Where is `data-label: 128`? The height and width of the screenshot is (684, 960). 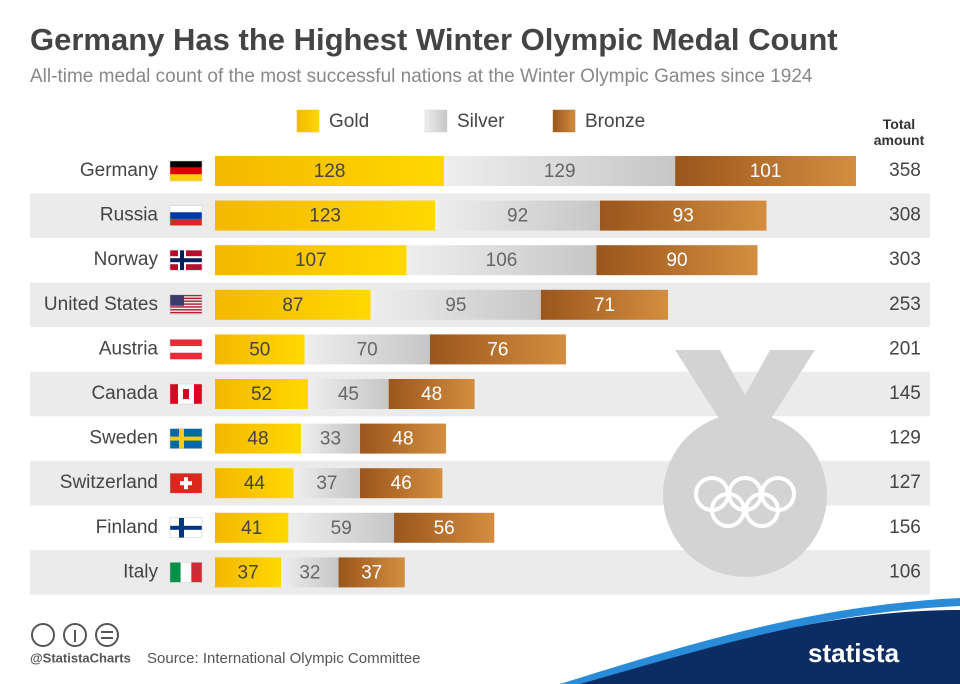 data-label: 128 is located at coordinates (330, 171).